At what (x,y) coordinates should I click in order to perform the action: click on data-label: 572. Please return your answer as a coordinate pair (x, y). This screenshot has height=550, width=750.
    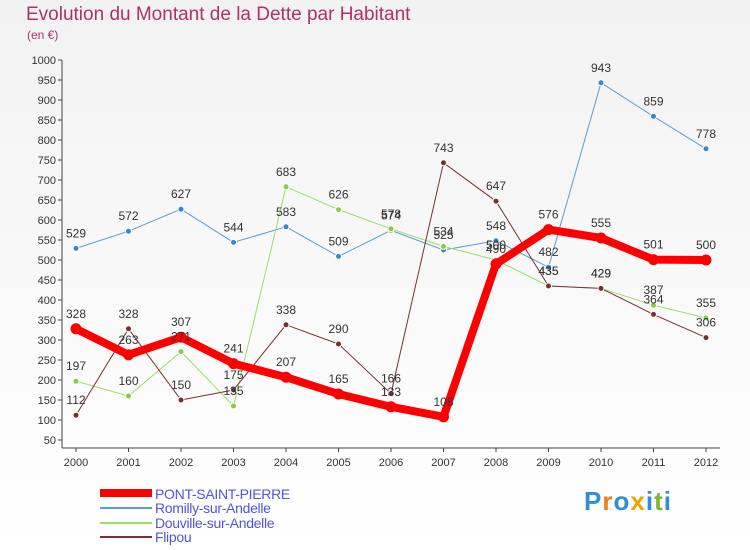
    Looking at the image, I should click on (128, 216).